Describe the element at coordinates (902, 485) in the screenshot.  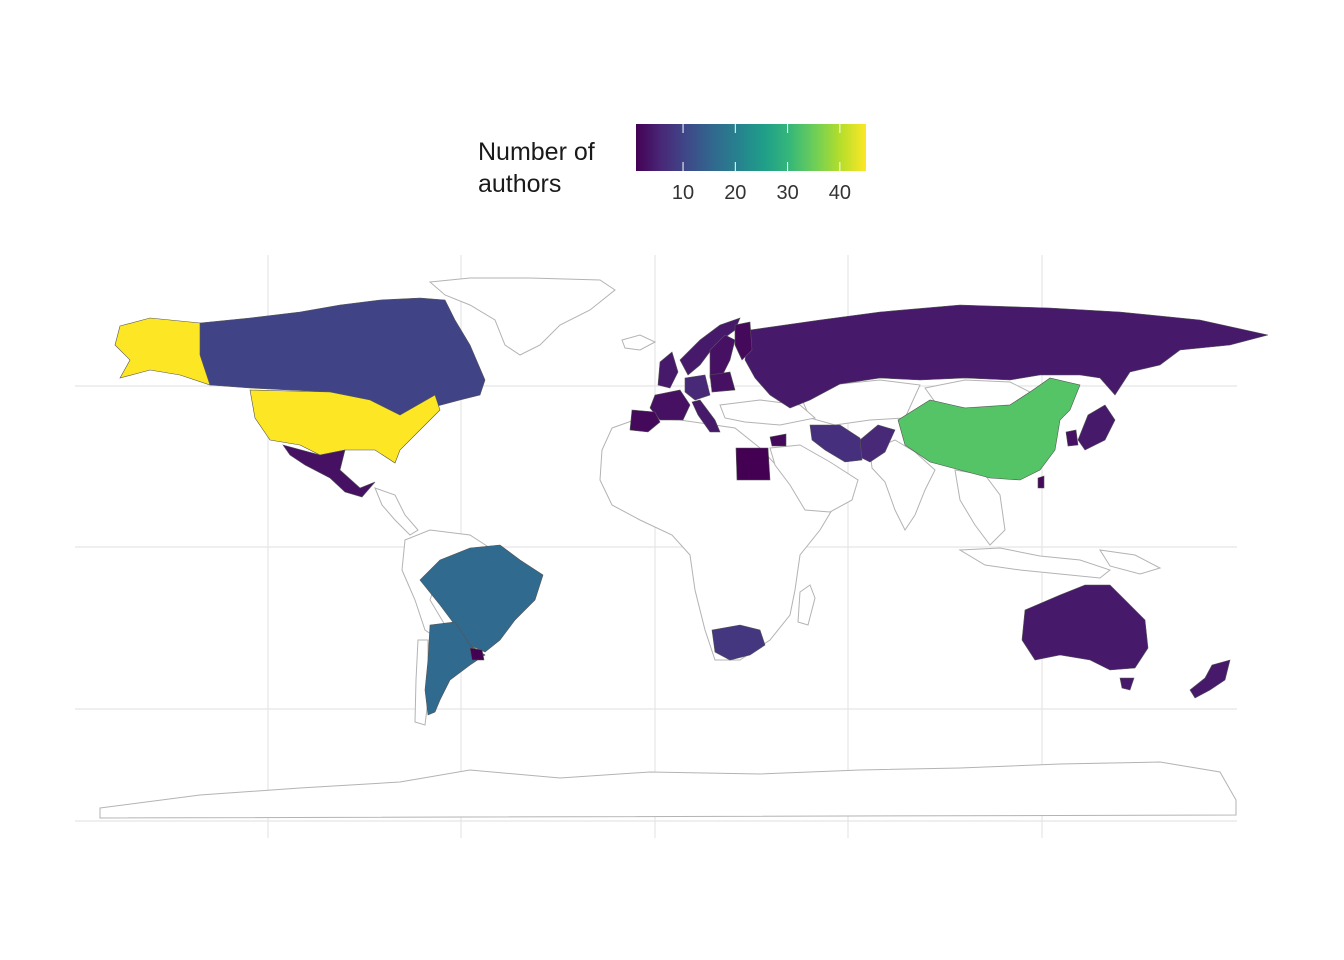
I see `india` at that location.